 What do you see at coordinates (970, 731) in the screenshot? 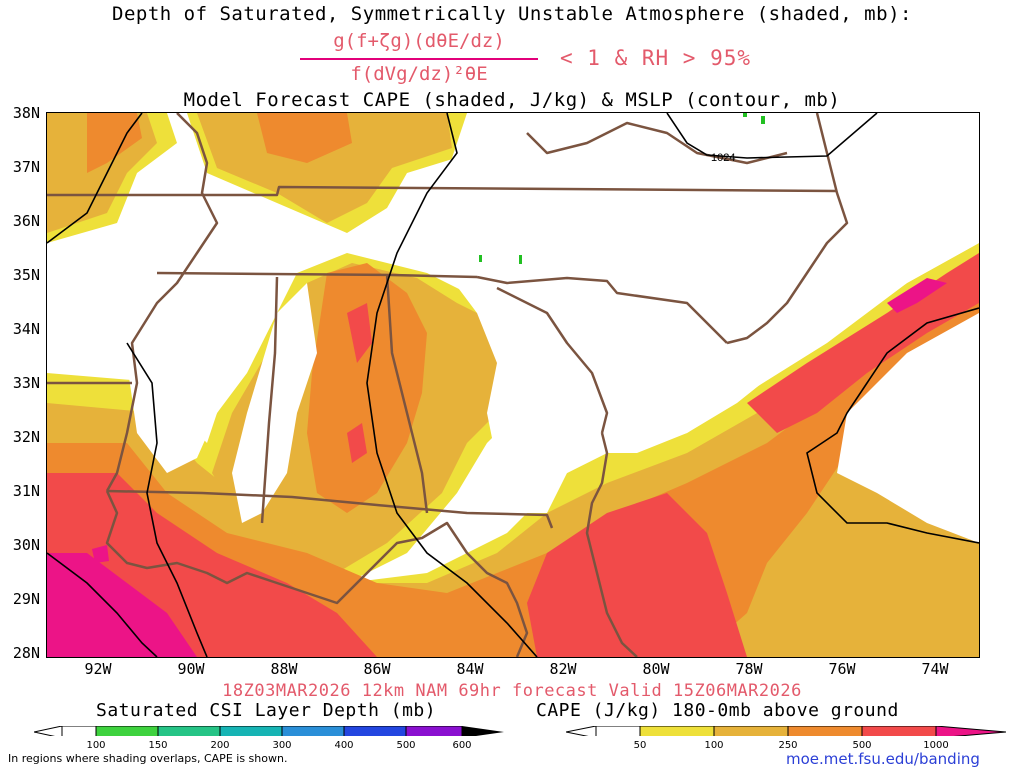
I see `cape-colorbar-high-arrow` at bounding box center [970, 731].